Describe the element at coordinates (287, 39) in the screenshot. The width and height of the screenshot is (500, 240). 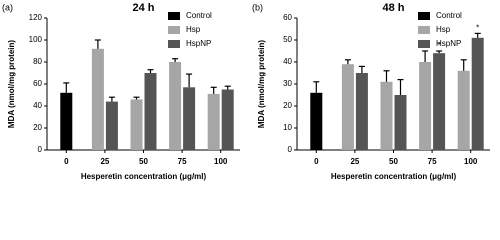
I see `y-tick-label: 50` at that location.